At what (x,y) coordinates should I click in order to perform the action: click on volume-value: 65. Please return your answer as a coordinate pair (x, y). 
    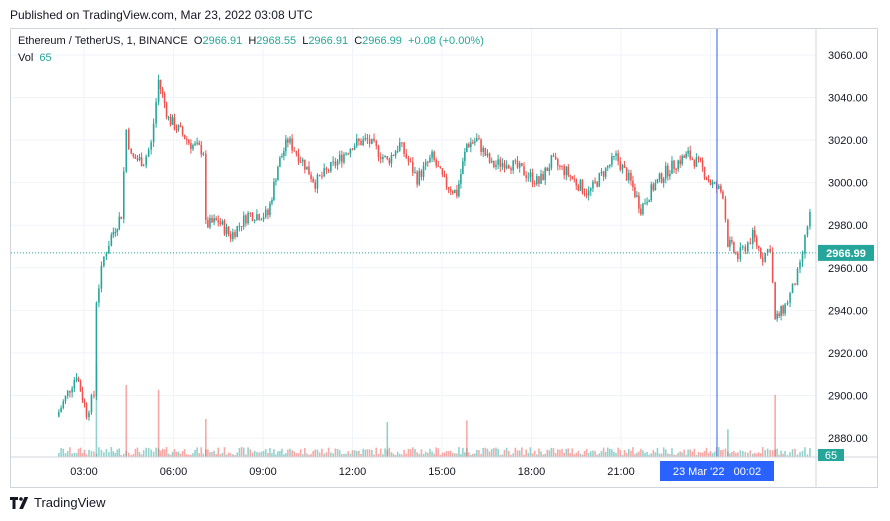
    Looking at the image, I should click on (45, 58).